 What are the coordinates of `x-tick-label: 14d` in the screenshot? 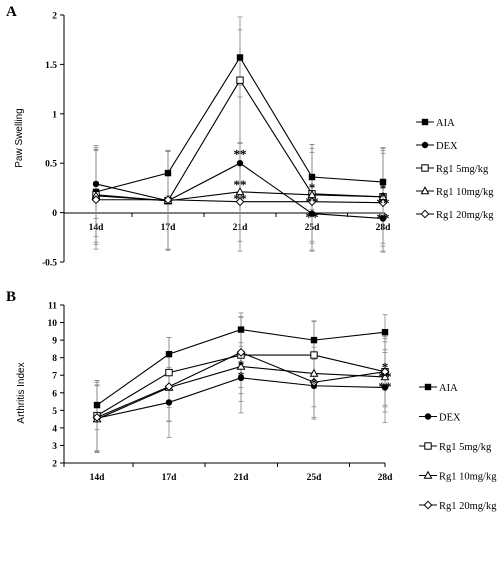 It's located at (98, 478).